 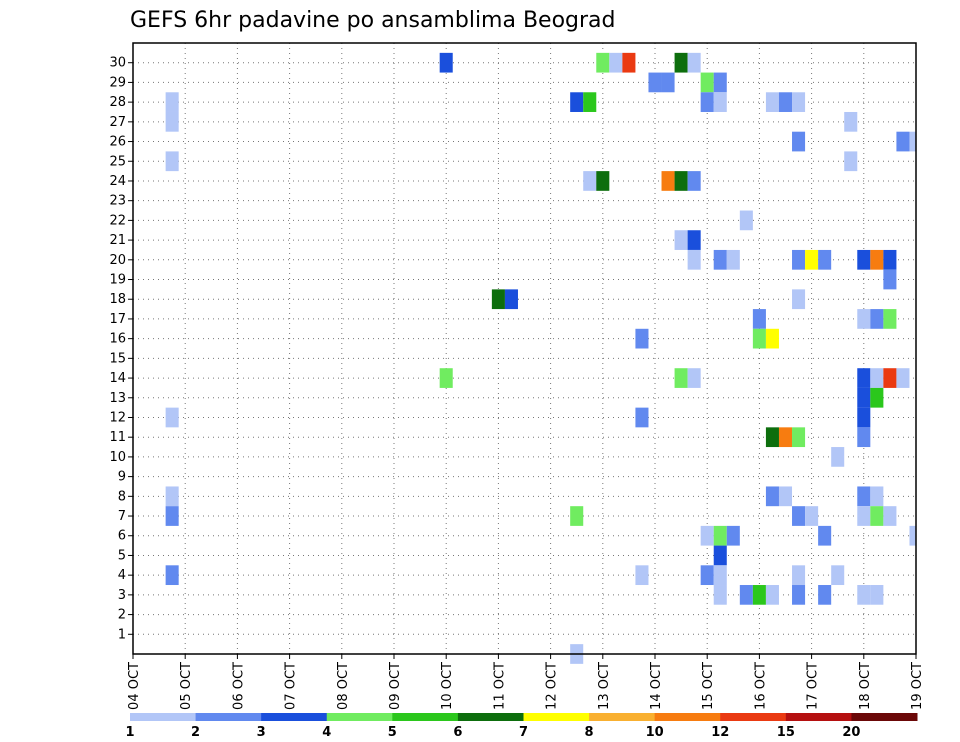 I want to click on y-tick-label: 27, so click(x=117, y=122).